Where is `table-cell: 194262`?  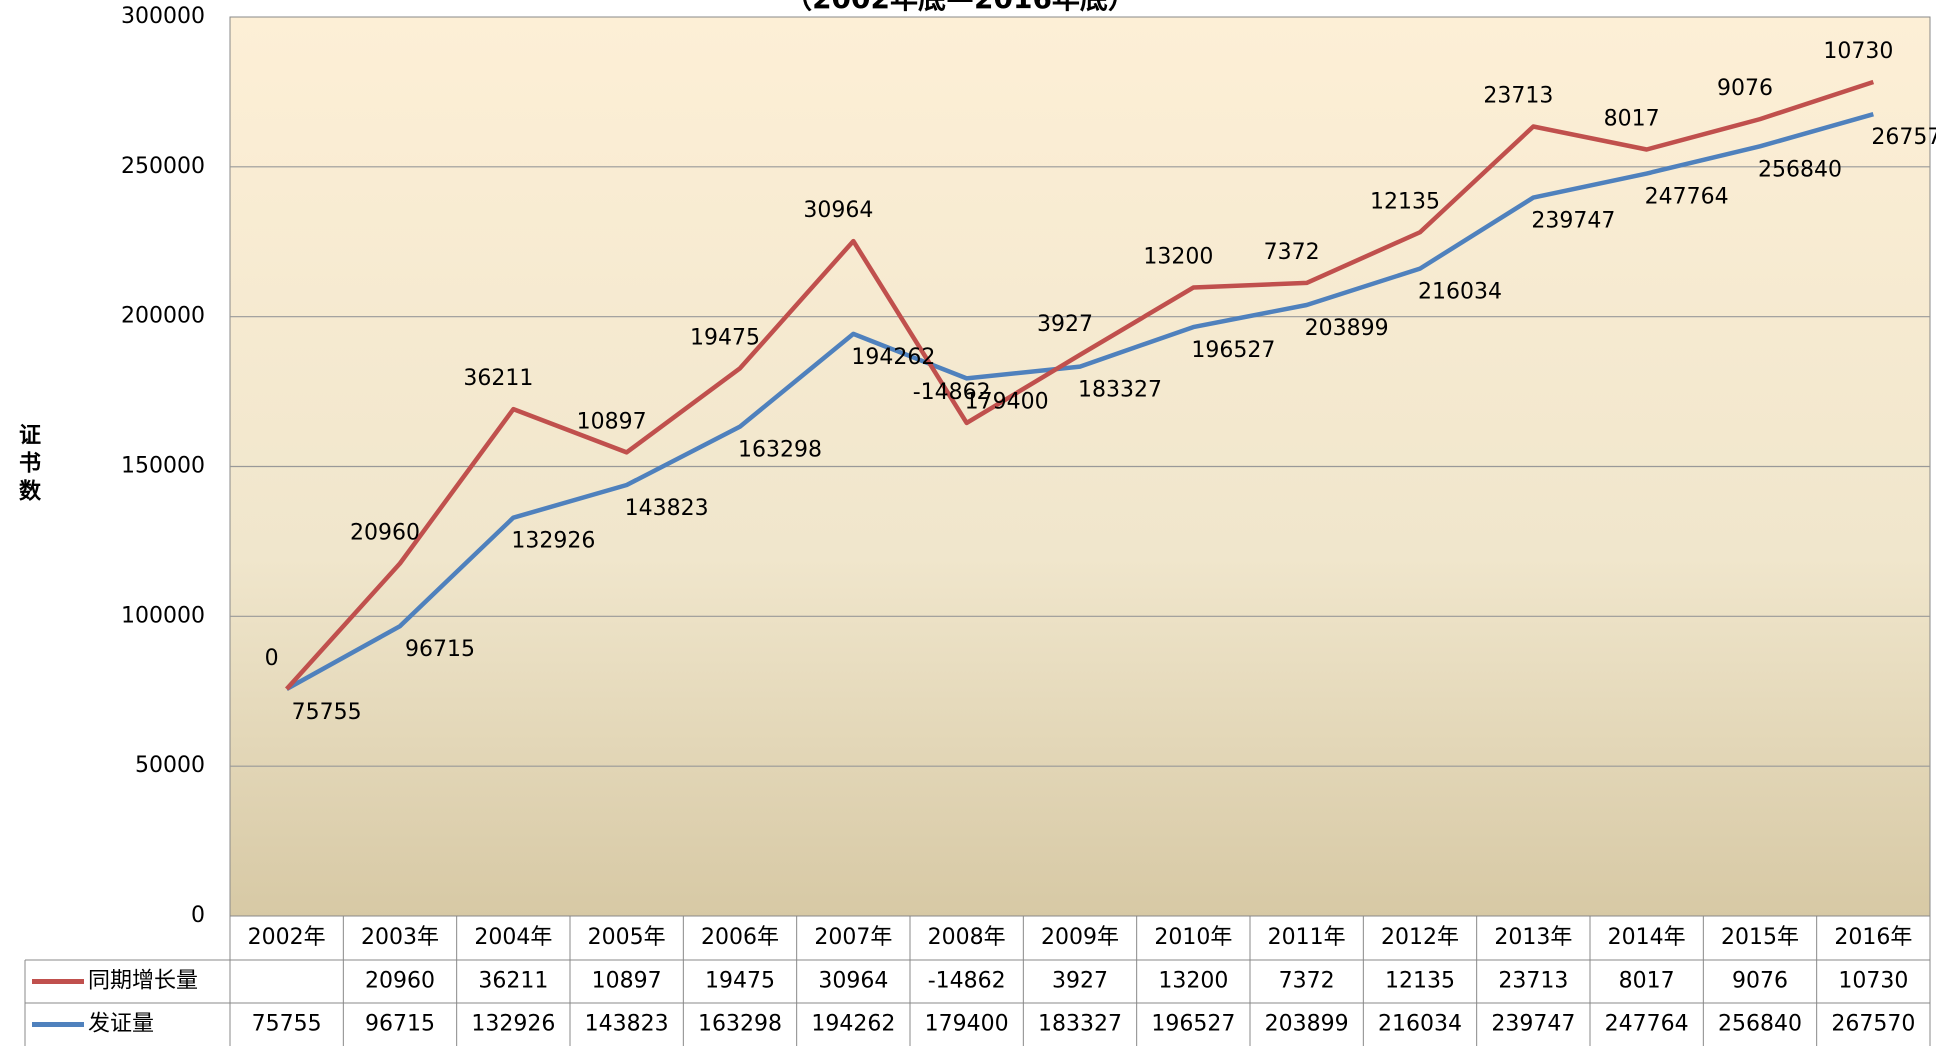
table-cell: 194262 is located at coordinates (853, 1024).